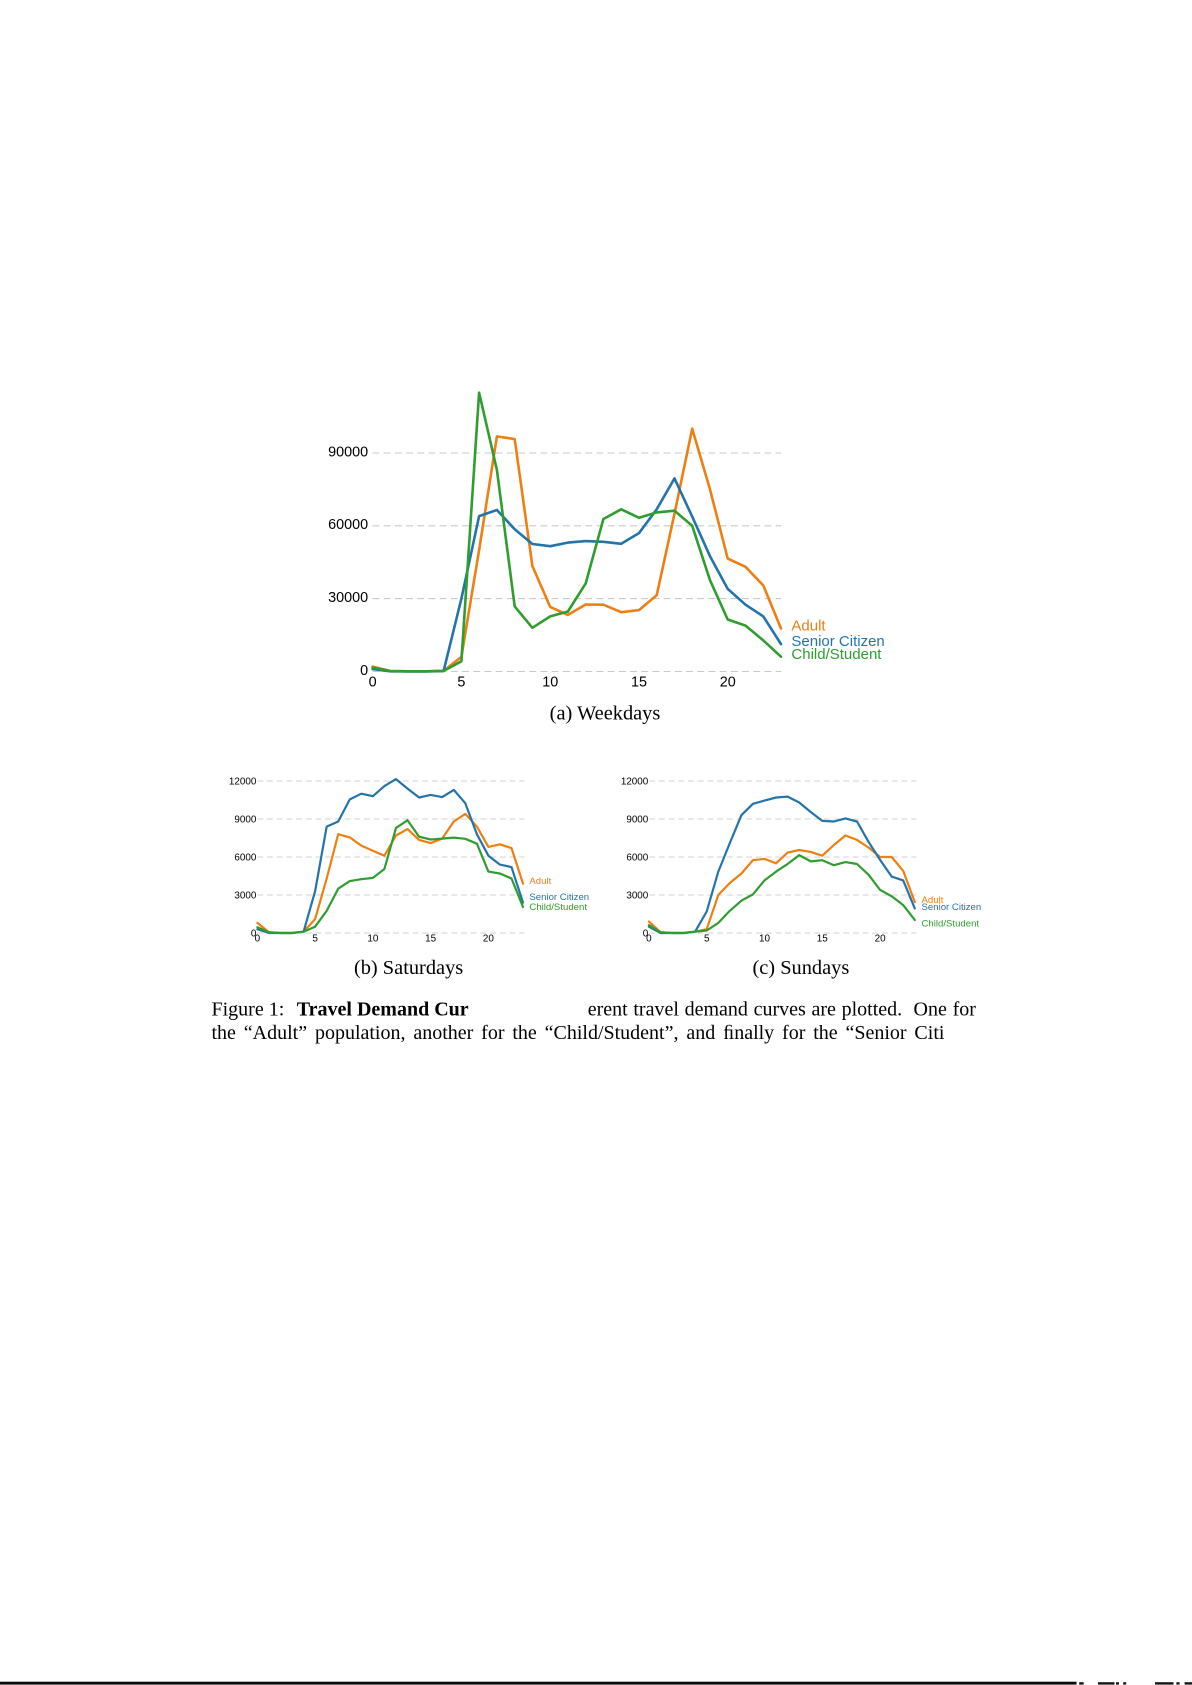 This screenshot has height=1685, width=1192. What do you see at coordinates (348, 452) in the screenshot?
I see `svg-text: 90000` at bounding box center [348, 452].